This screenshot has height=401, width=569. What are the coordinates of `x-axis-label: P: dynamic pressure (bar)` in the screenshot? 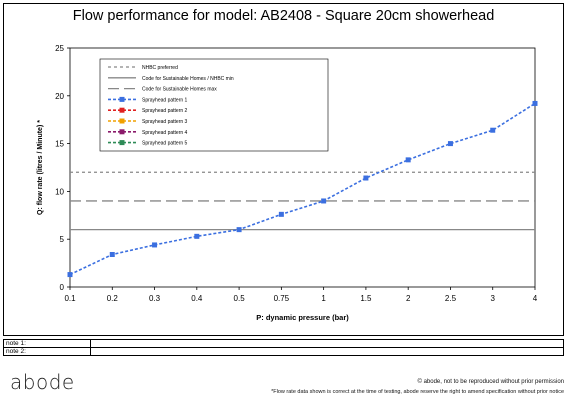 It's located at (302, 317).